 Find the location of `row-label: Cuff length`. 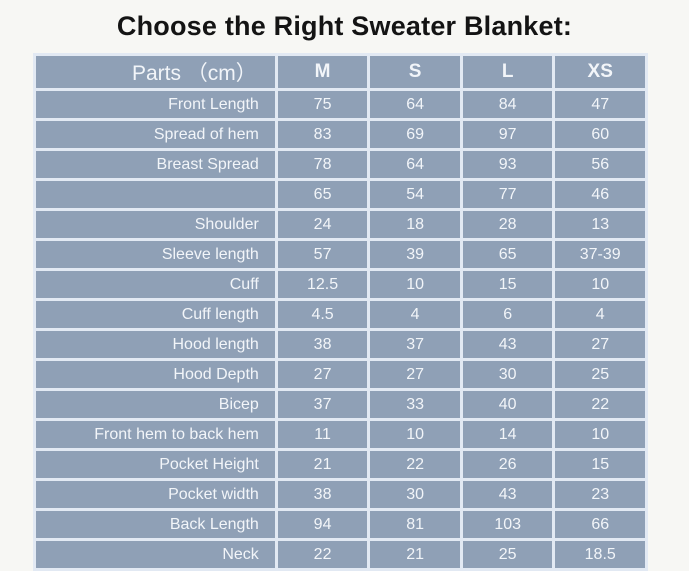

row-label: Cuff length is located at coordinates (155, 314).